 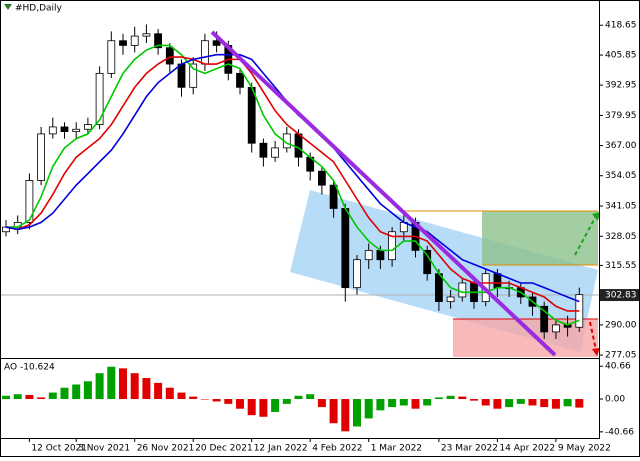 I want to click on arrow-down, so click(x=593, y=336).